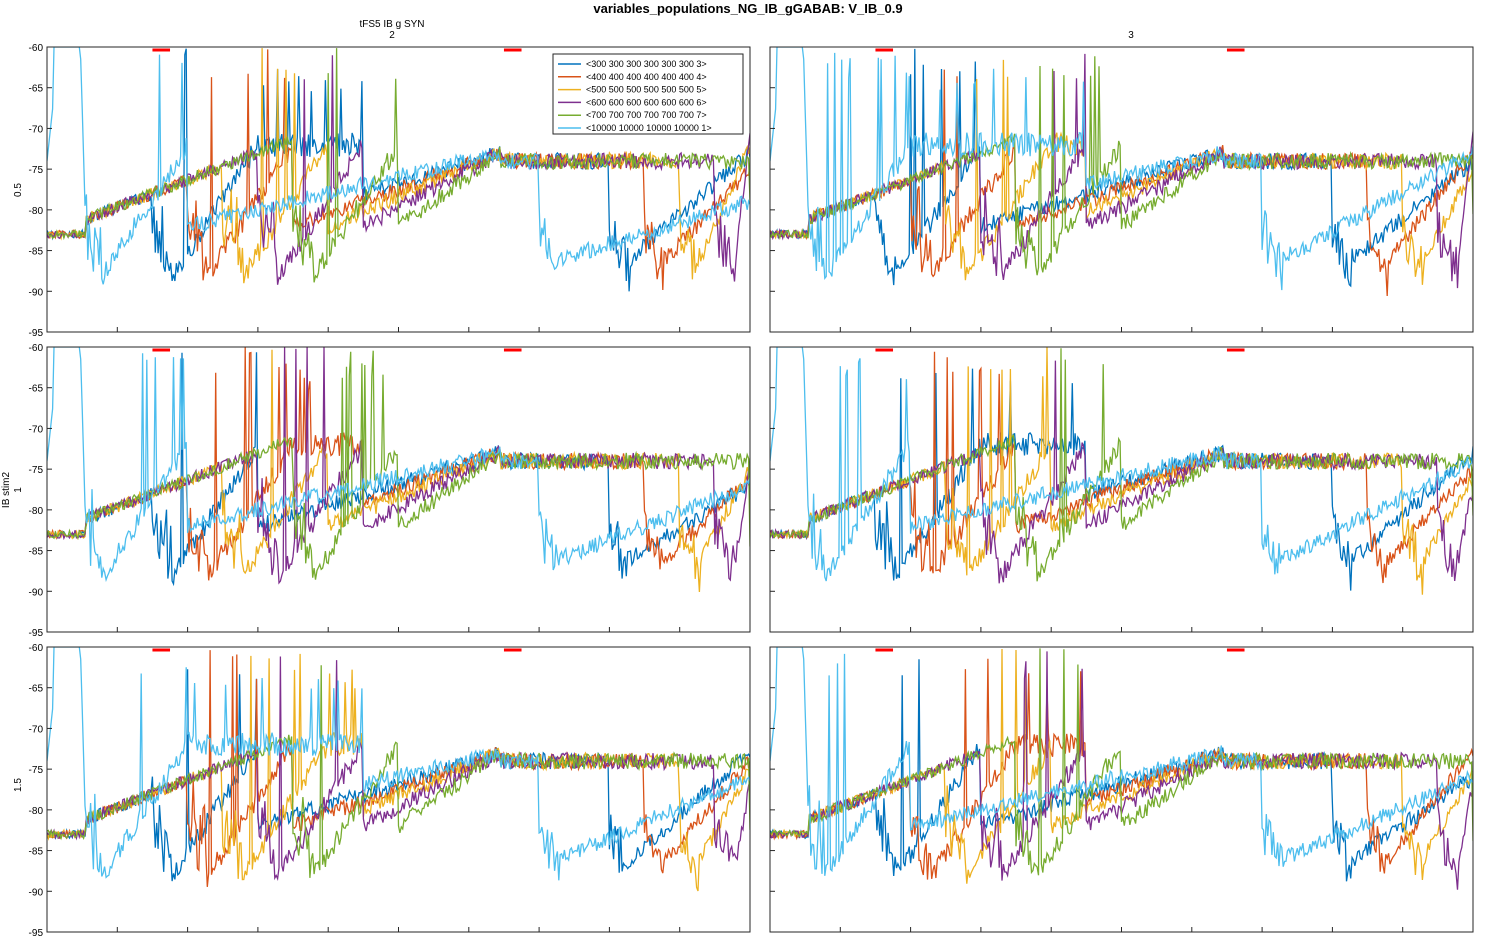 Image resolution: width=1500 pixels, height=938 pixels. Describe the element at coordinates (1131, 35) in the screenshot. I see `column-label-2: 3` at that location.